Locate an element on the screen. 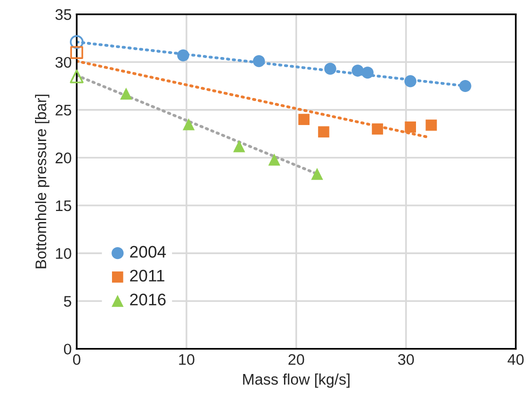 Image resolution: width=529 pixels, height=408 pixels. legend-label: 2011 is located at coordinates (147, 276).